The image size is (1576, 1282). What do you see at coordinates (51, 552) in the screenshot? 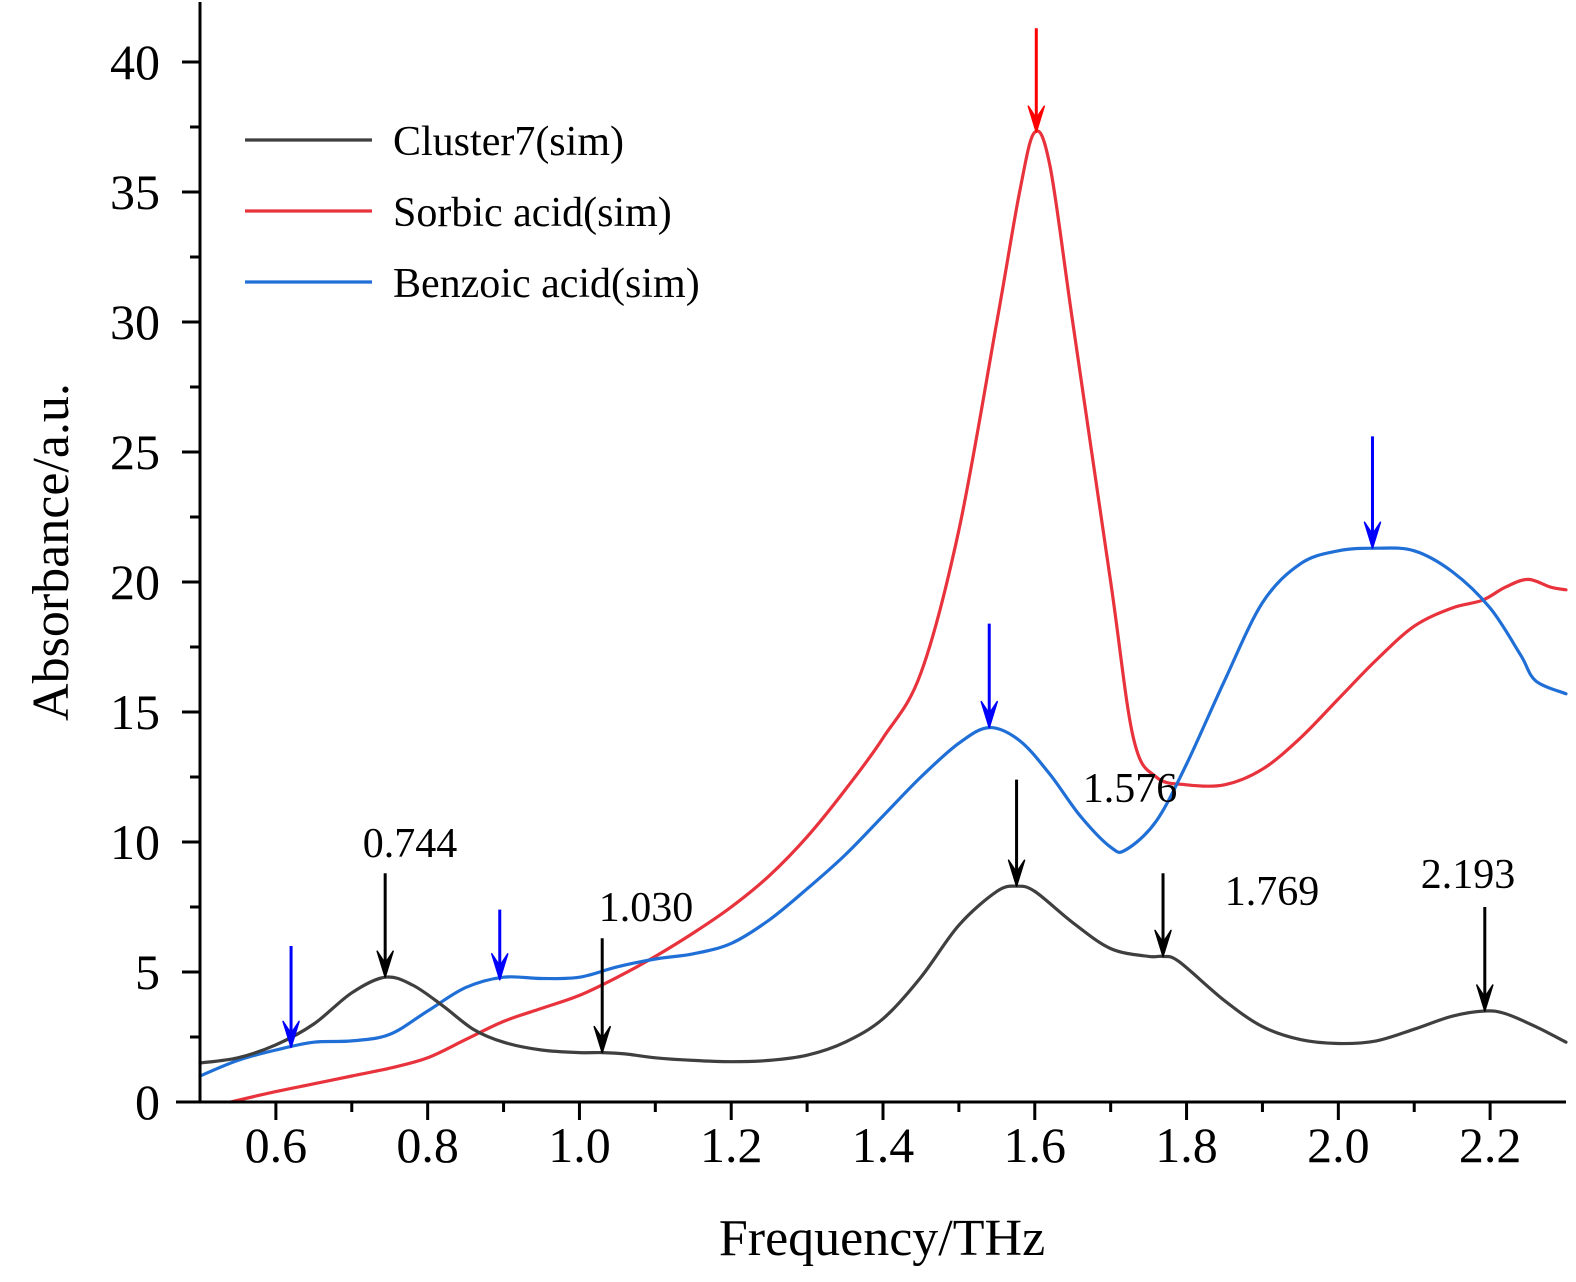
I see `y-axis-label: Absorbance/a.u.` at bounding box center [51, 552].